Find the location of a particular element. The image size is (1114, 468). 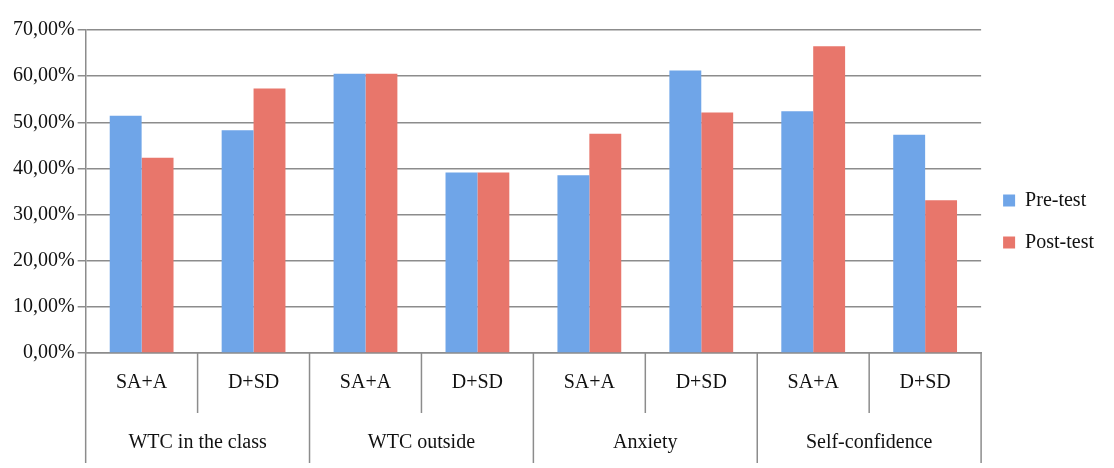

y-tick-label: 50,00% is located at coordinates (43, 120).